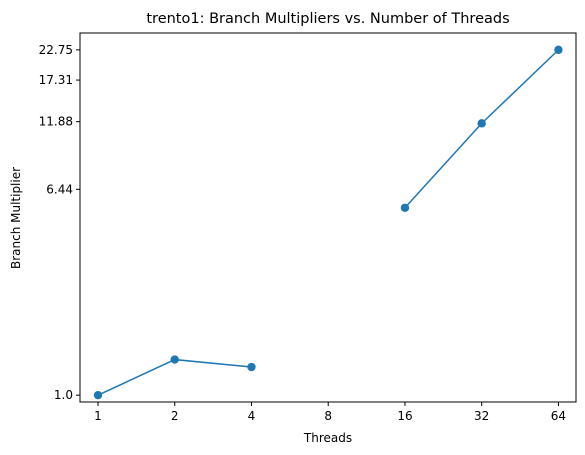 Image resolution: width=585 pixels, height=455 pixels. What do you see at coordinates (59, 189) in the screenshot?
I see `y-tick-label: 6.44` at bounding box center [59, 189].